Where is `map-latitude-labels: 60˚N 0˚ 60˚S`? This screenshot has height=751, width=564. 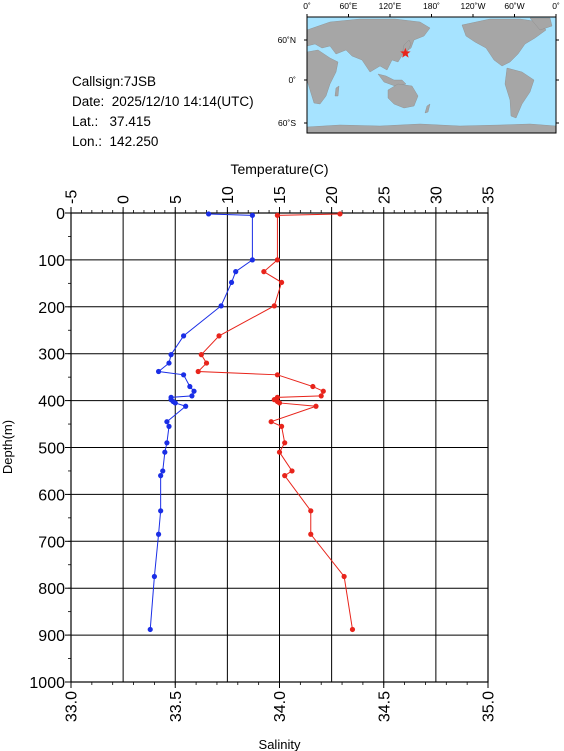
map-latitude-labels: 60˚N 0˚ 60˚S is located at coordinates (287, 81).